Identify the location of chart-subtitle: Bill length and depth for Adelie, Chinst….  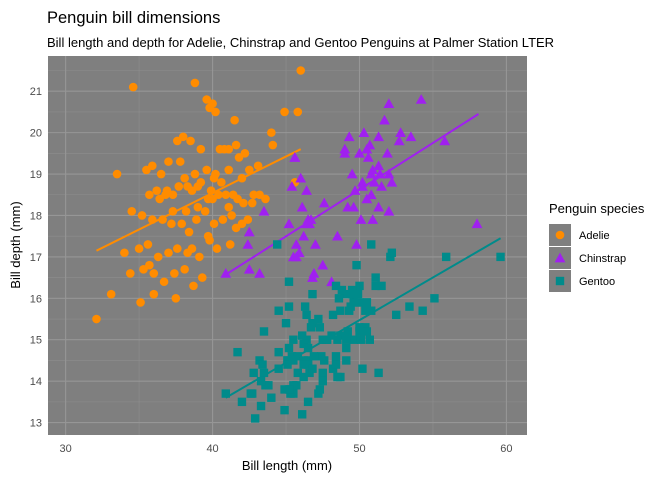
(300, 42).